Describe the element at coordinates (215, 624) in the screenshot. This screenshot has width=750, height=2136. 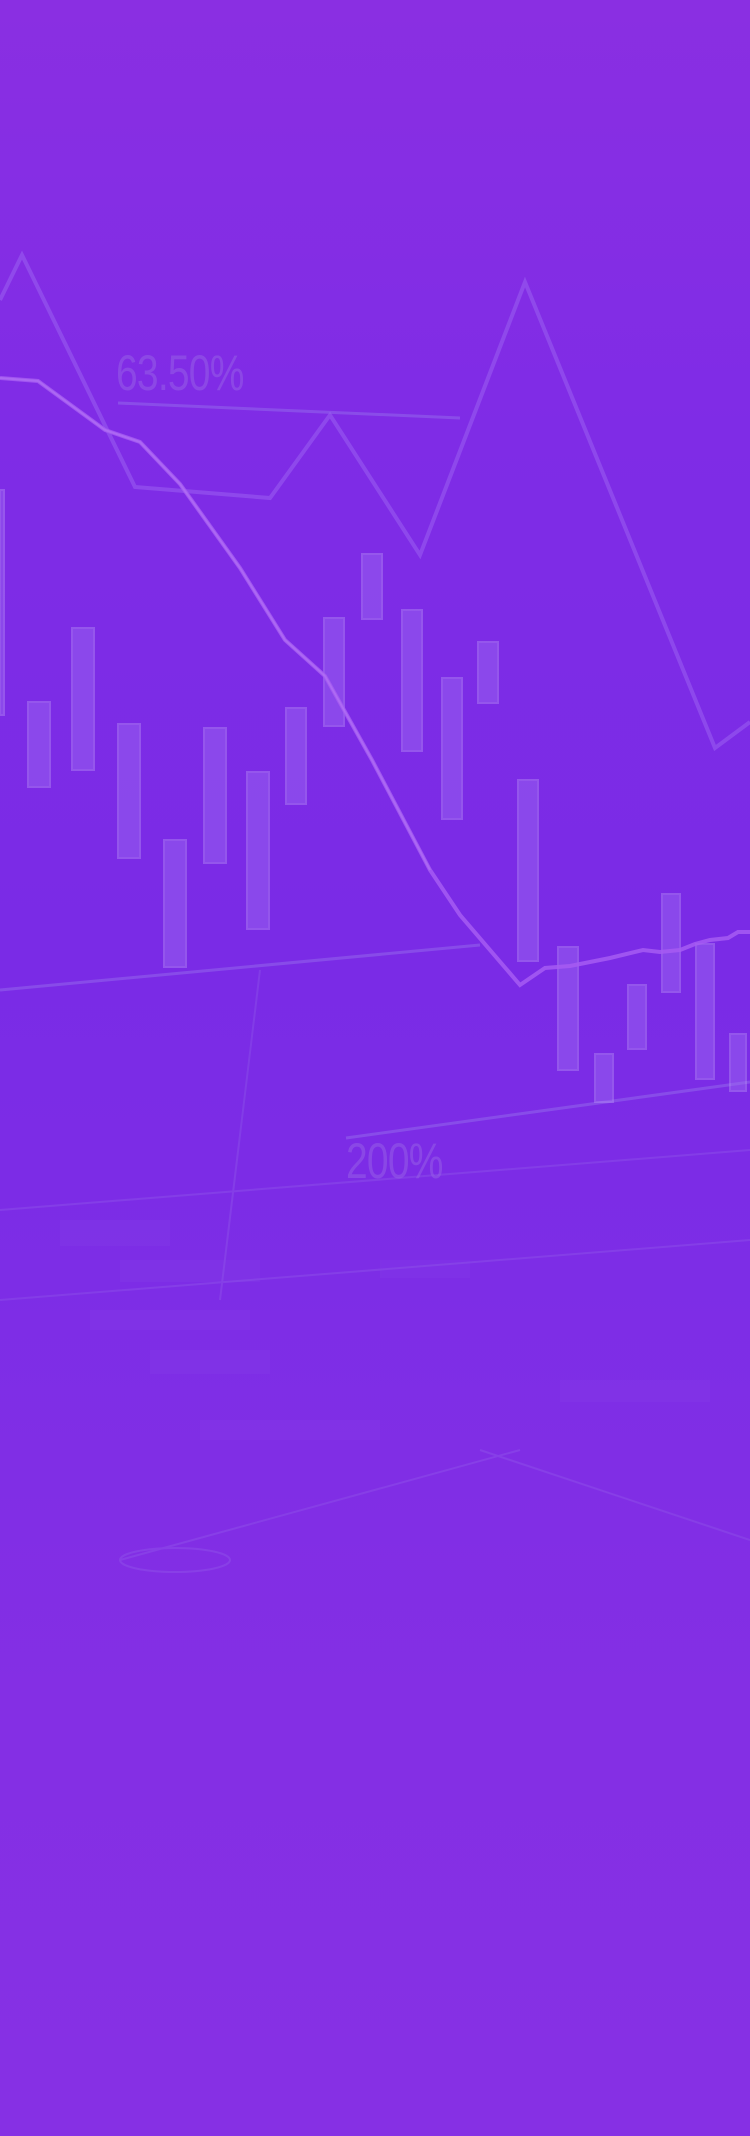
I see `trend-line-tail` at that location.